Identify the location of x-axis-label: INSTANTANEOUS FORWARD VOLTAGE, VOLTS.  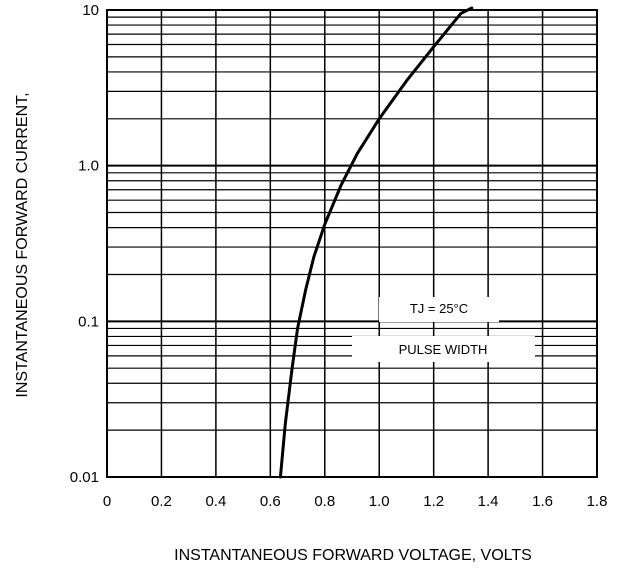
(353, 555).